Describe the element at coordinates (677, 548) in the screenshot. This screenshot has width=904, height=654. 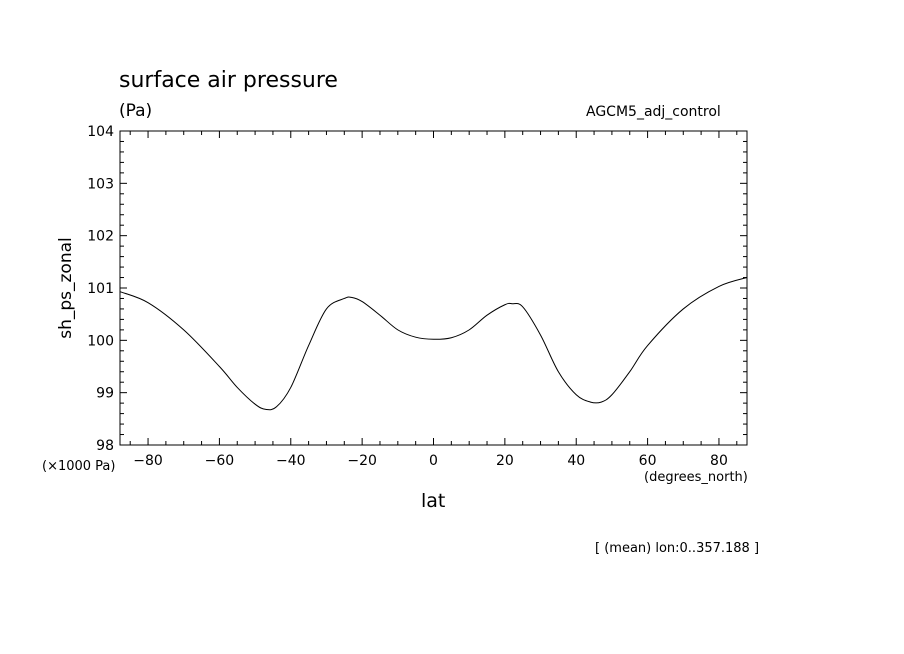
I see `subset-note: [ (mean) lon:0..357.188 ]` at that location.